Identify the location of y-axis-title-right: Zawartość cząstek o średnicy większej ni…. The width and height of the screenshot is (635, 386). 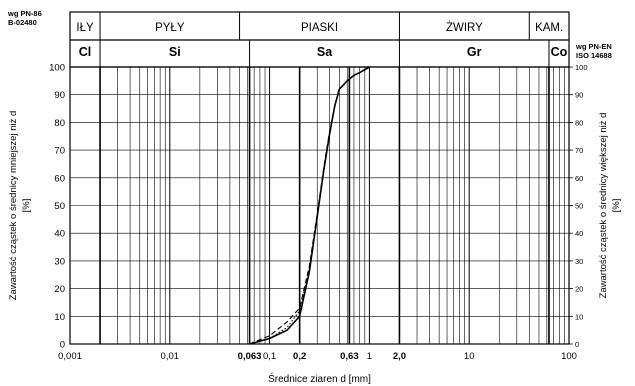
(603, 206).